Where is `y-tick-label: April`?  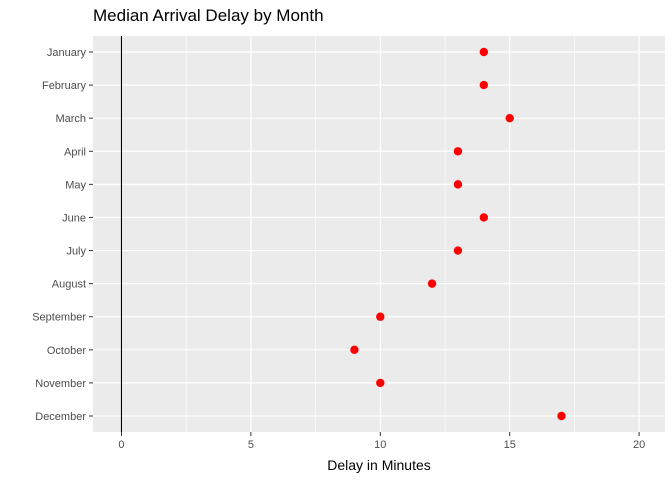 y-tick-label: April is located at coordinates (75, 152).